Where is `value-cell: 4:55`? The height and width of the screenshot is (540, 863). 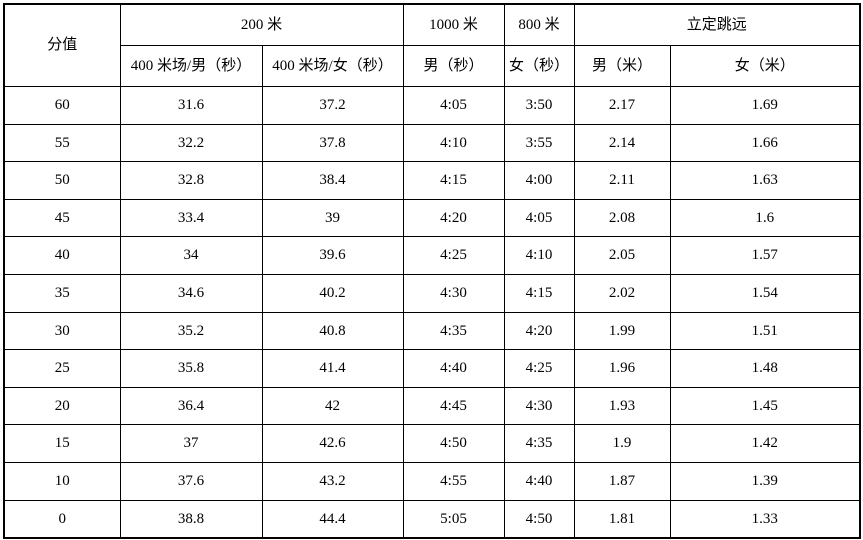
value-cell: 4:55 is located at coordinates (453, 481).